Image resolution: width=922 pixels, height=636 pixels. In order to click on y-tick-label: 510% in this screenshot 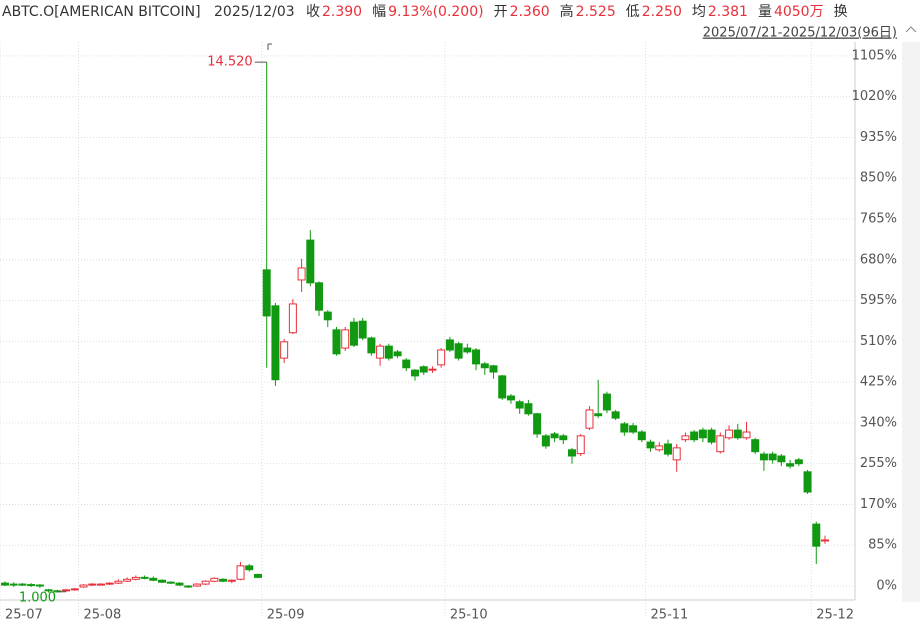, I will do `click(878, 341)`.